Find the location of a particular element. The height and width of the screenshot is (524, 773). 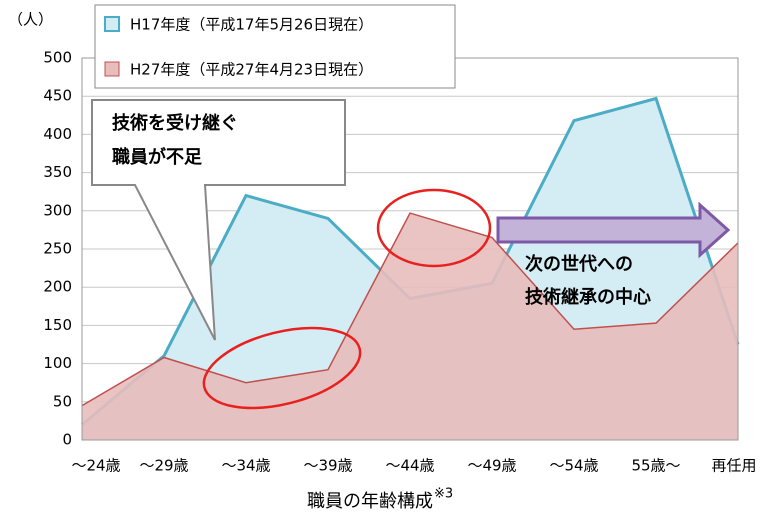

legend-label: H17年度（平成17年5月26日現在） is located at coordinates (251, 25).